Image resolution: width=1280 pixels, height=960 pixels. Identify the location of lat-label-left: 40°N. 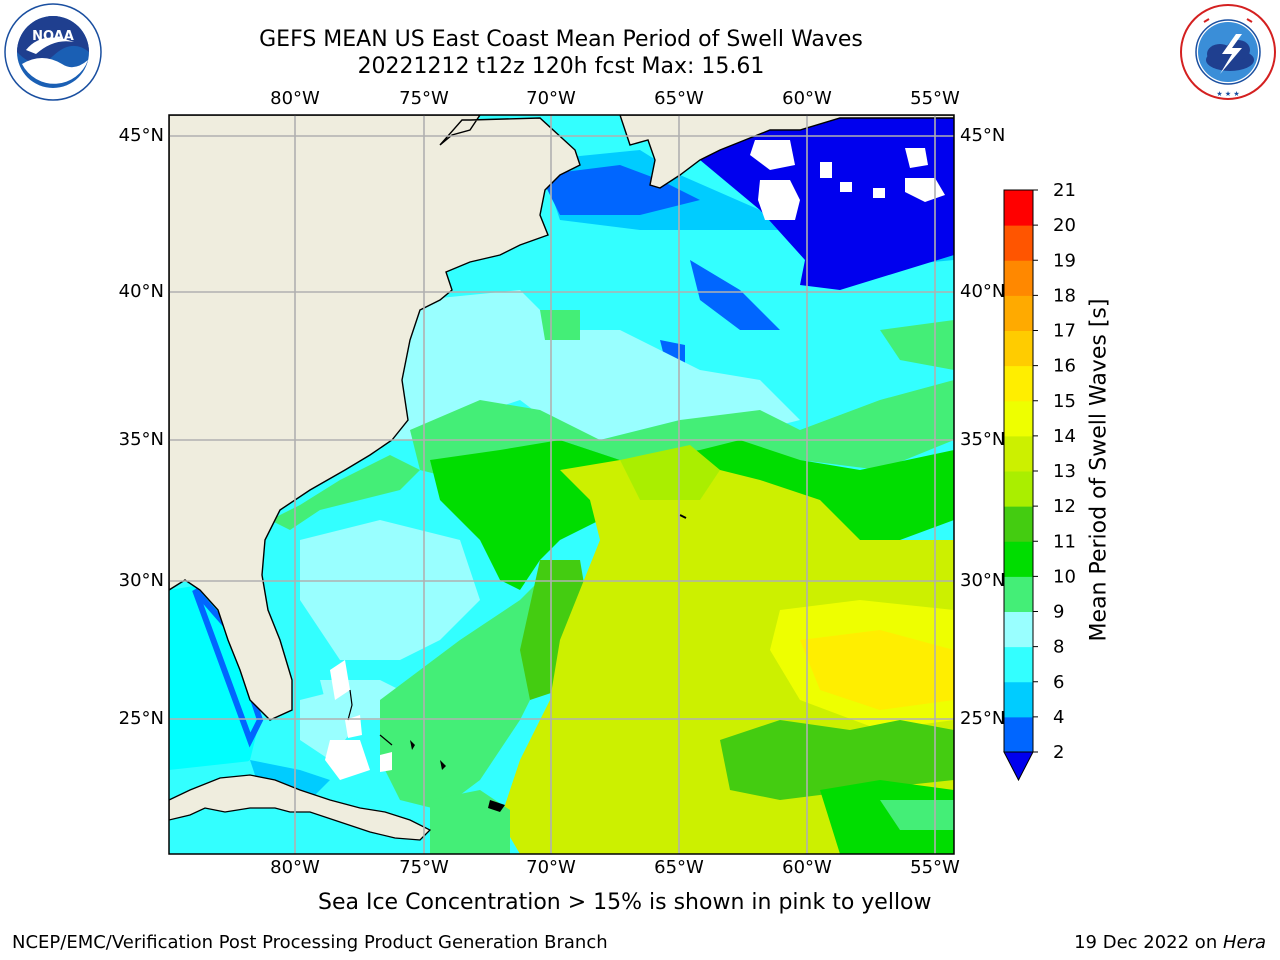
(141, 291).